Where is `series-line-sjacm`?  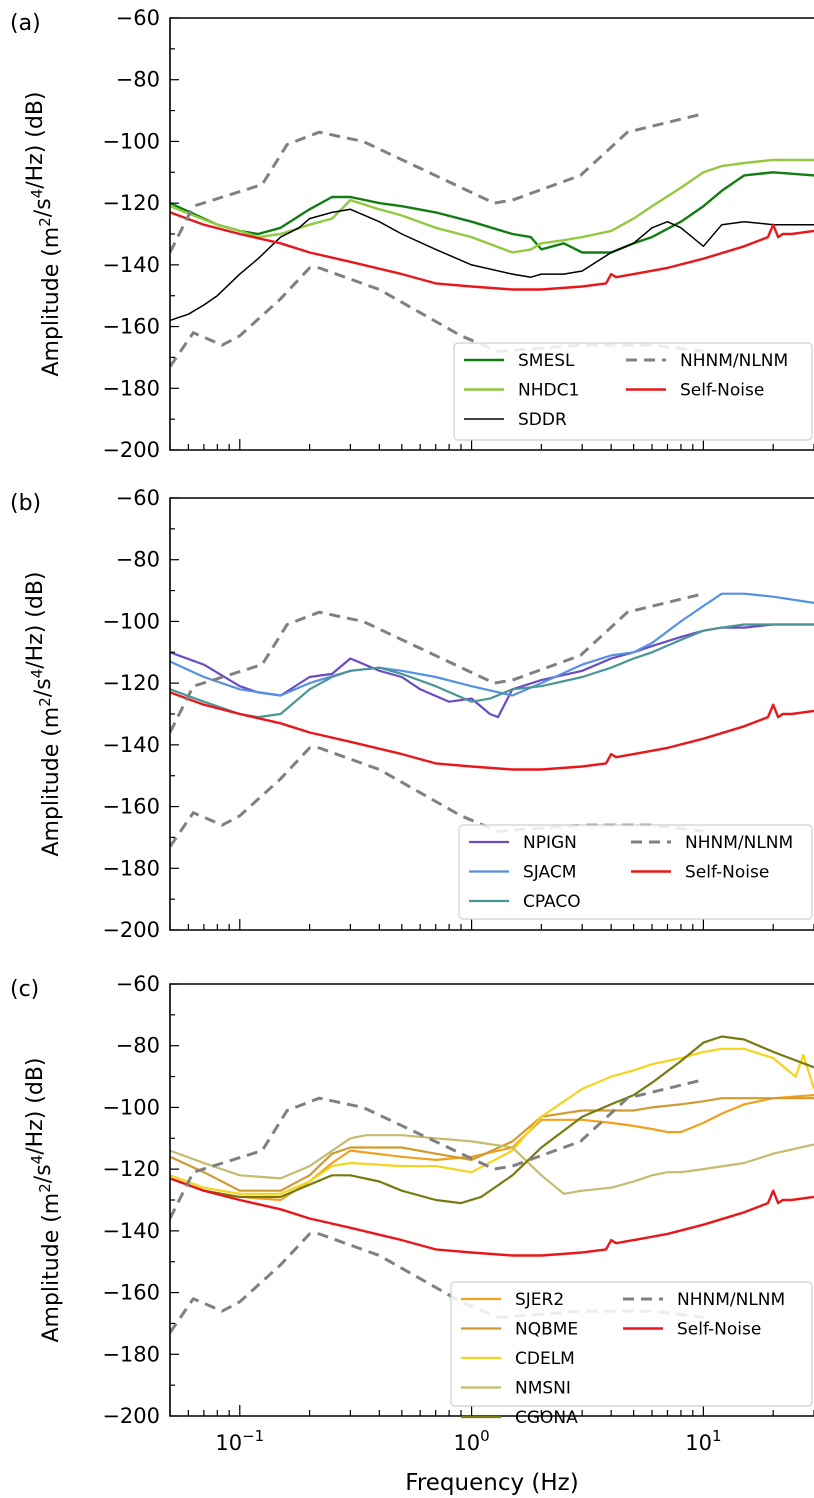 series-line-sjacm is located at coordinates (492, 644).